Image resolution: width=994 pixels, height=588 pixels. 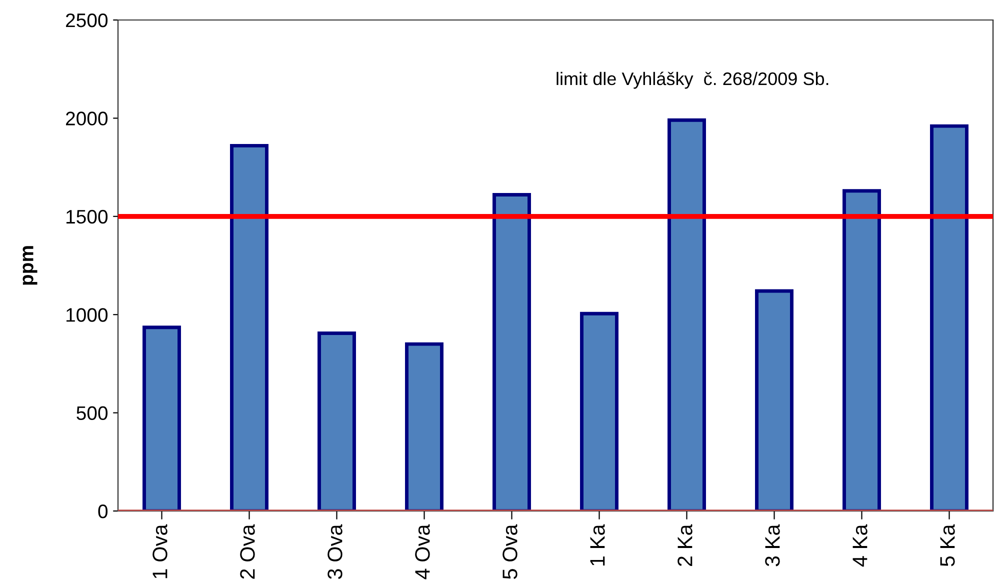 What do you see at coordinates (160, 551) in the screenshot?
I see `x-tick-label: 1 Ova` at bounding box center [160, 551].